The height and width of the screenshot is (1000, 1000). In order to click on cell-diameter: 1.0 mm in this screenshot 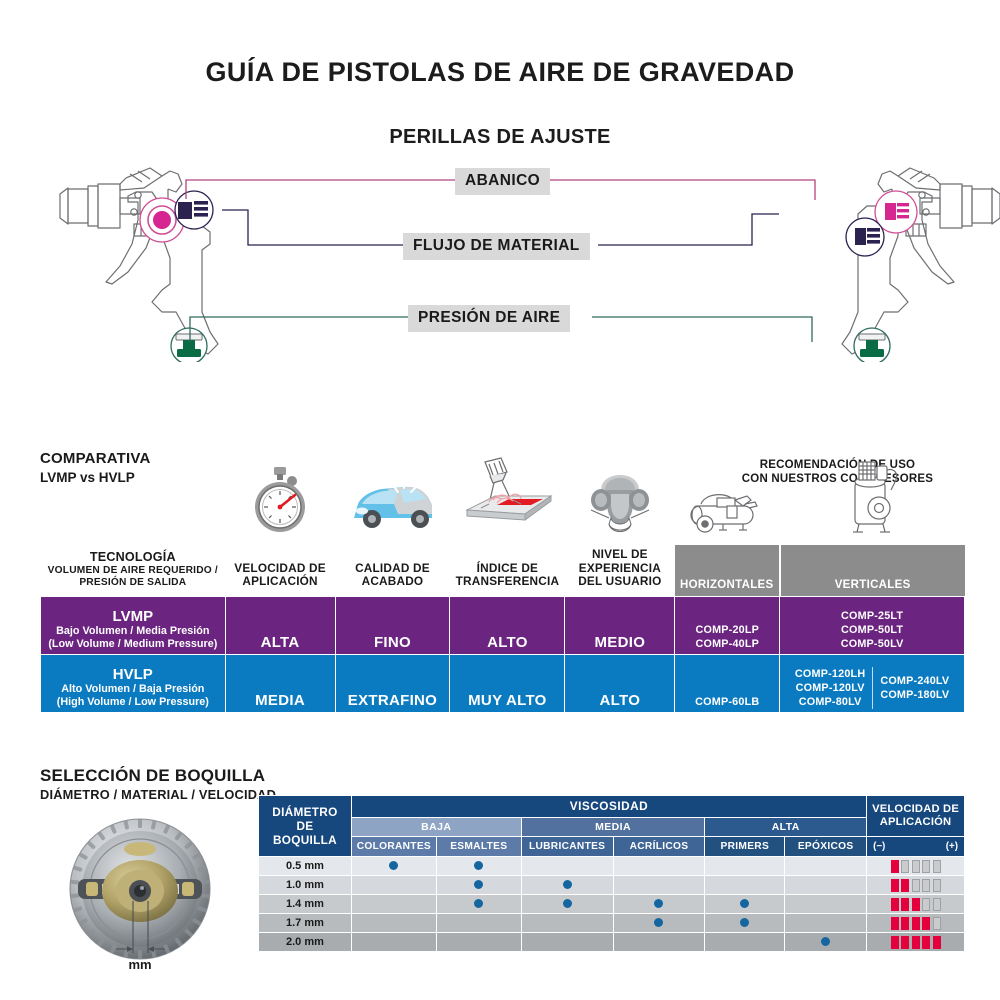, I will do `click(305, 885)`.